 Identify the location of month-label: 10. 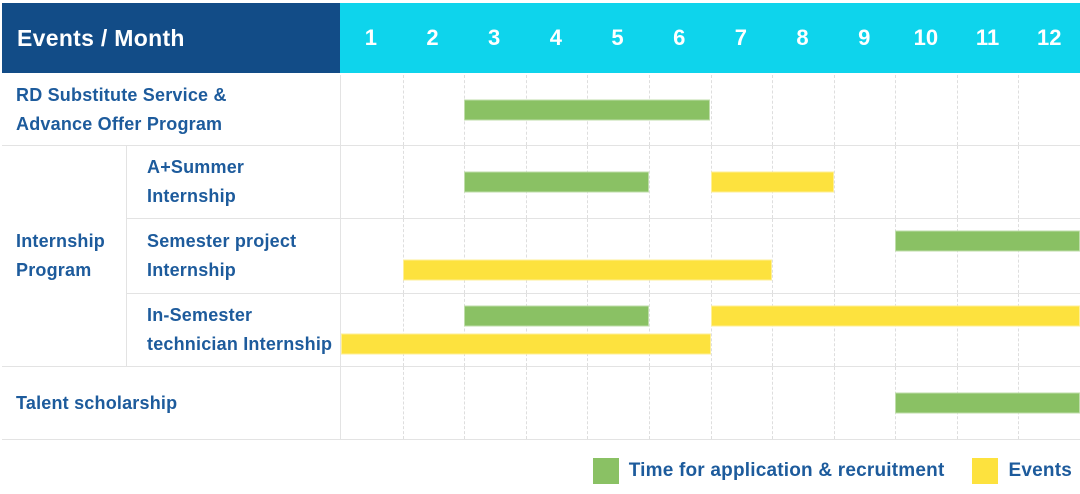
(926, 37).